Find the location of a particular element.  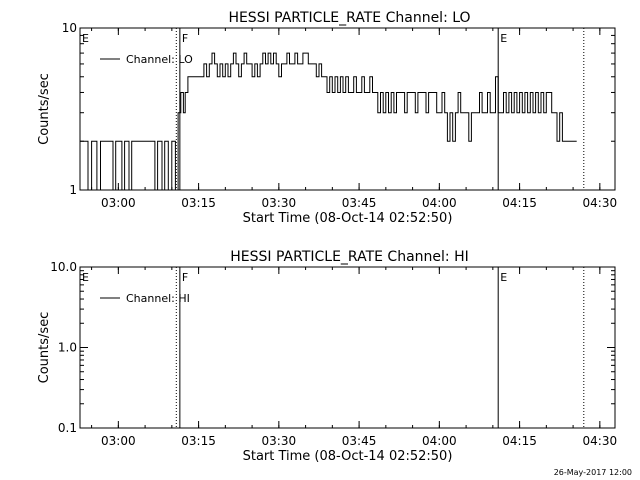

y-tick-label: 1 is located at coordinates (73, 190).